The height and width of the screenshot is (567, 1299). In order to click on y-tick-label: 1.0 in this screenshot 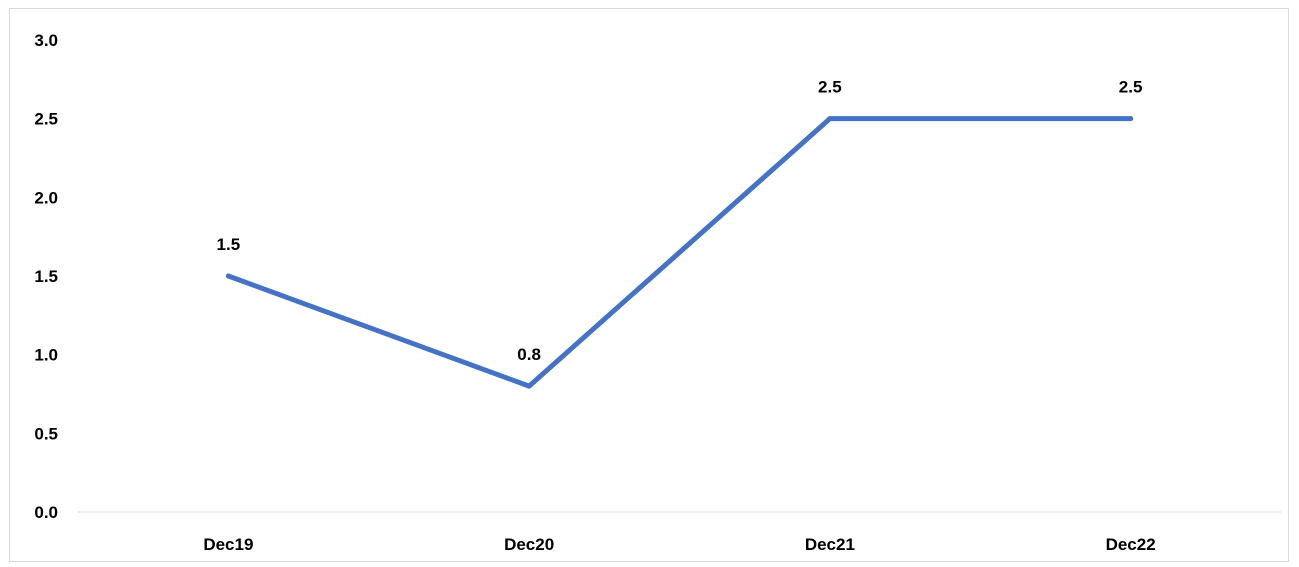, I will do `click(46, 355)`.